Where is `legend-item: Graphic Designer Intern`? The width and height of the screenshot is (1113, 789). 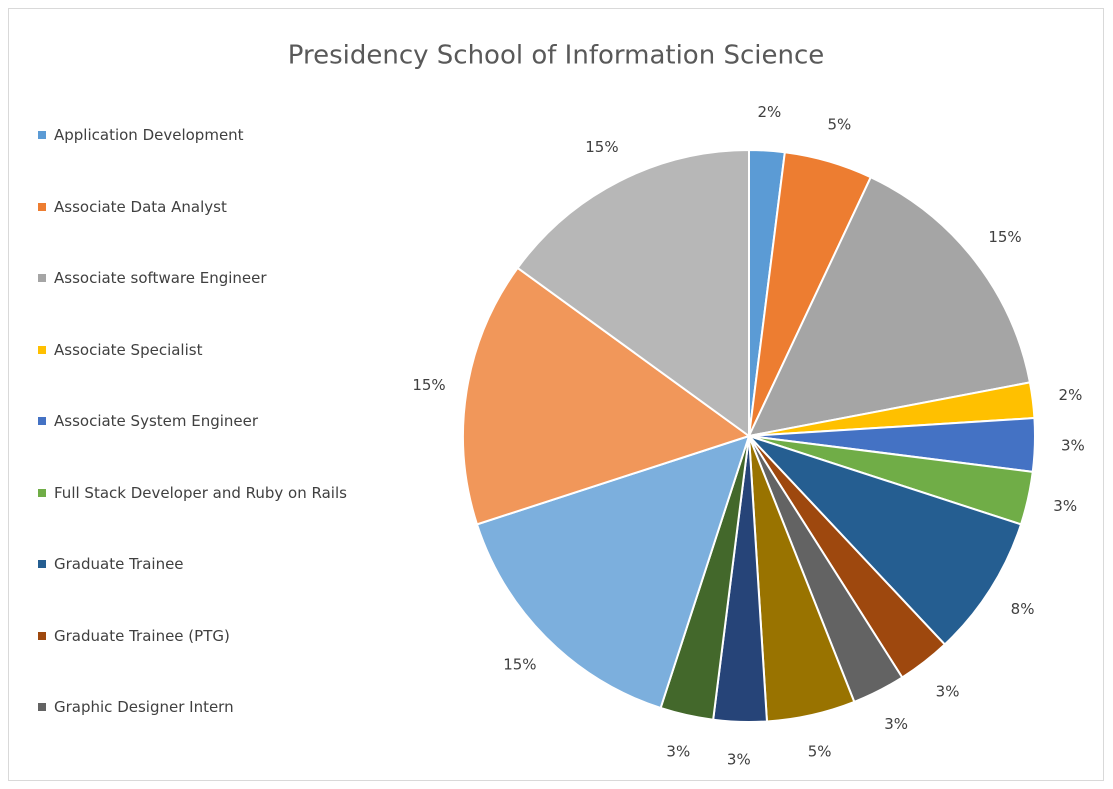 legend-item: Graphic Designer Intern is located at coordinates (210, 707).